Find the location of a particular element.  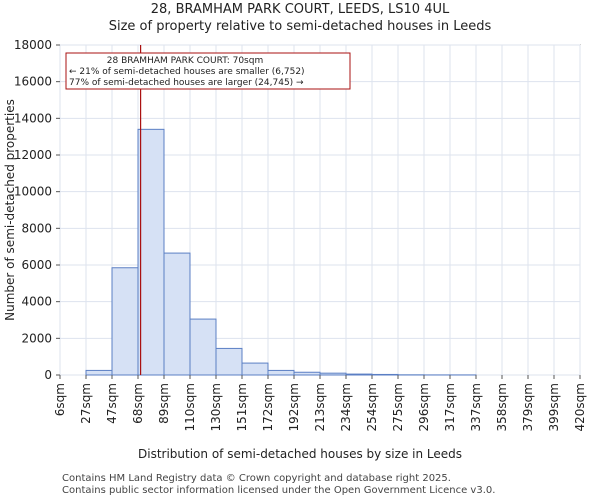

x-tick-label: 192sqm is located at coordinates (294, 407).